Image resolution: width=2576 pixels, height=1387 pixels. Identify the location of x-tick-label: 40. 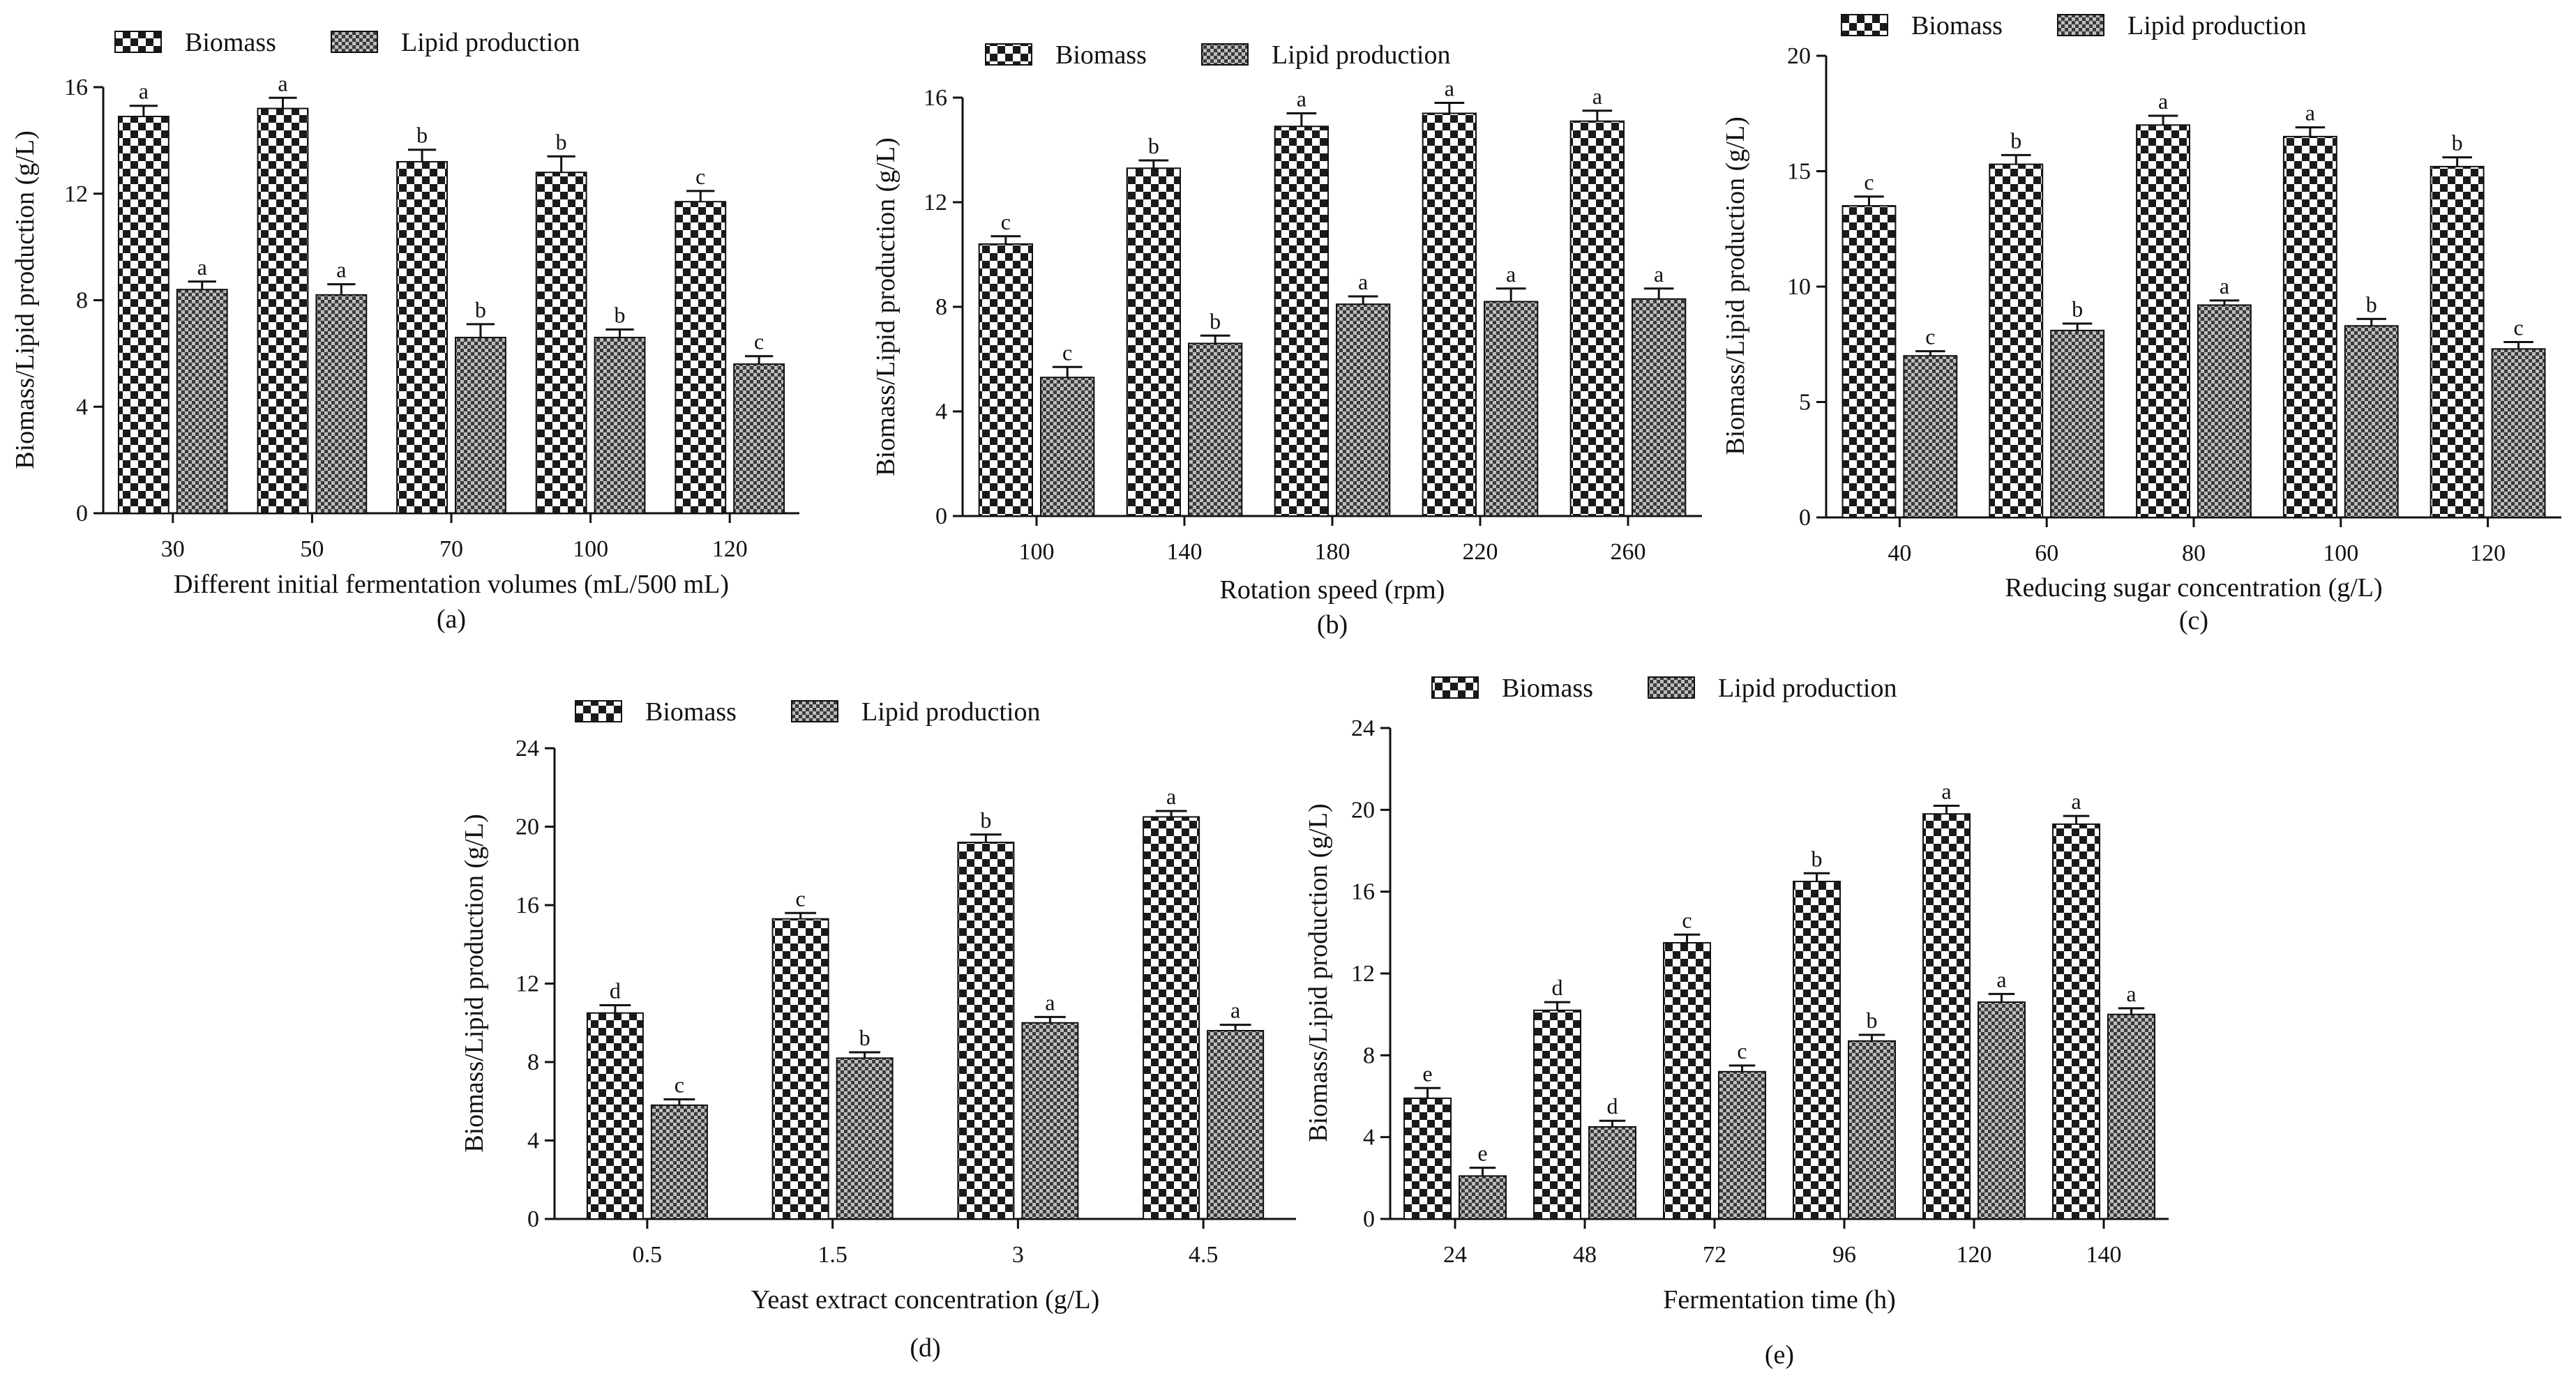
(1899, 553).